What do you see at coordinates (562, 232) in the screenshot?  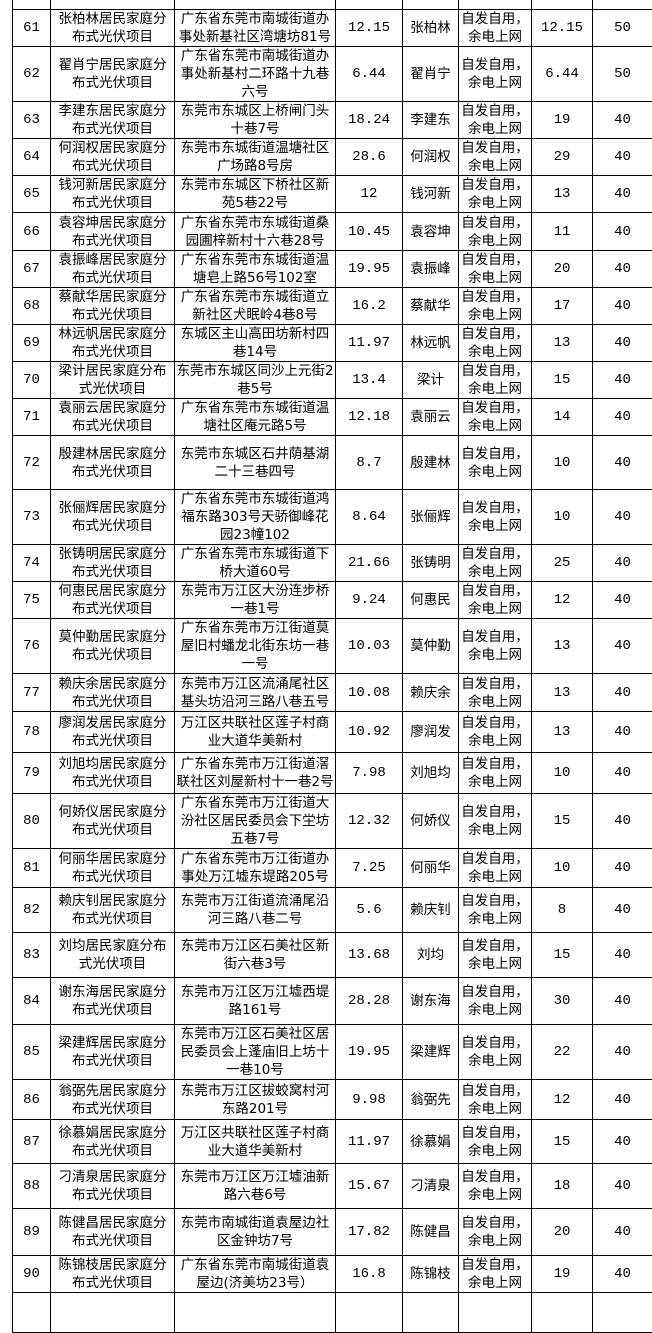 I see `value-1-cell: 11` at bounding box center [562, 232].